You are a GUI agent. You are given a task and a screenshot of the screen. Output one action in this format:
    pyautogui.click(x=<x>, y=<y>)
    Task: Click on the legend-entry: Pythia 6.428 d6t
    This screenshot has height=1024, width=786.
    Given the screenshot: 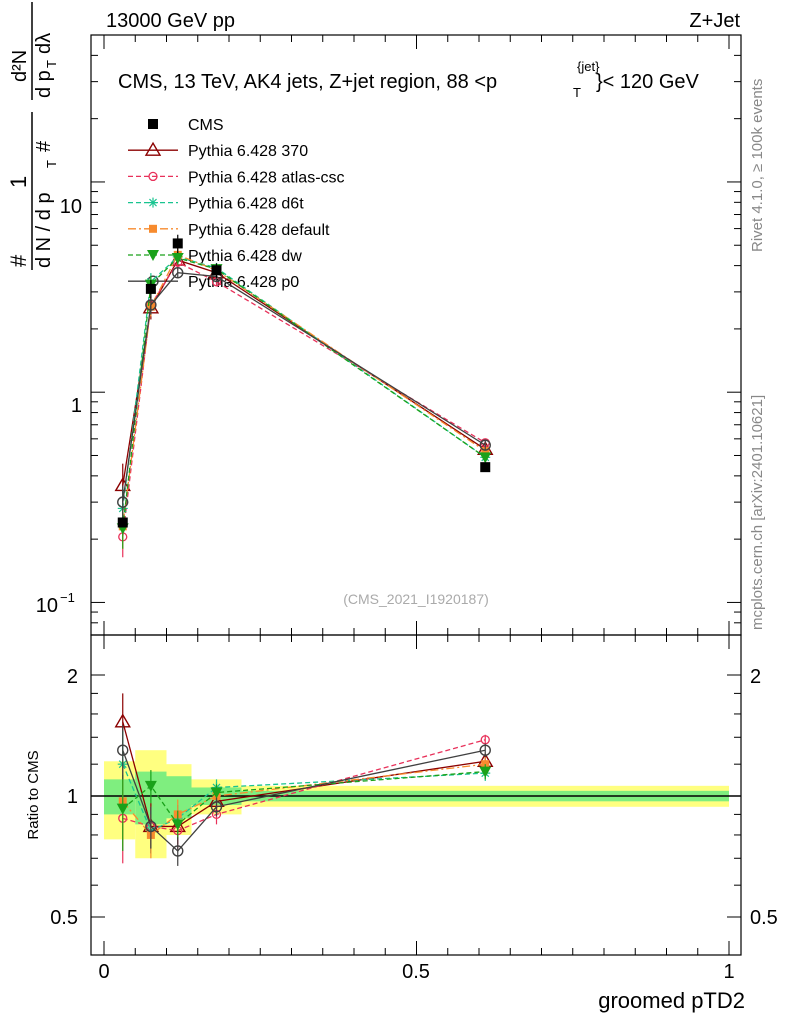 What is the action you would take?
    pyautogui.click(x=216, y=204)
    